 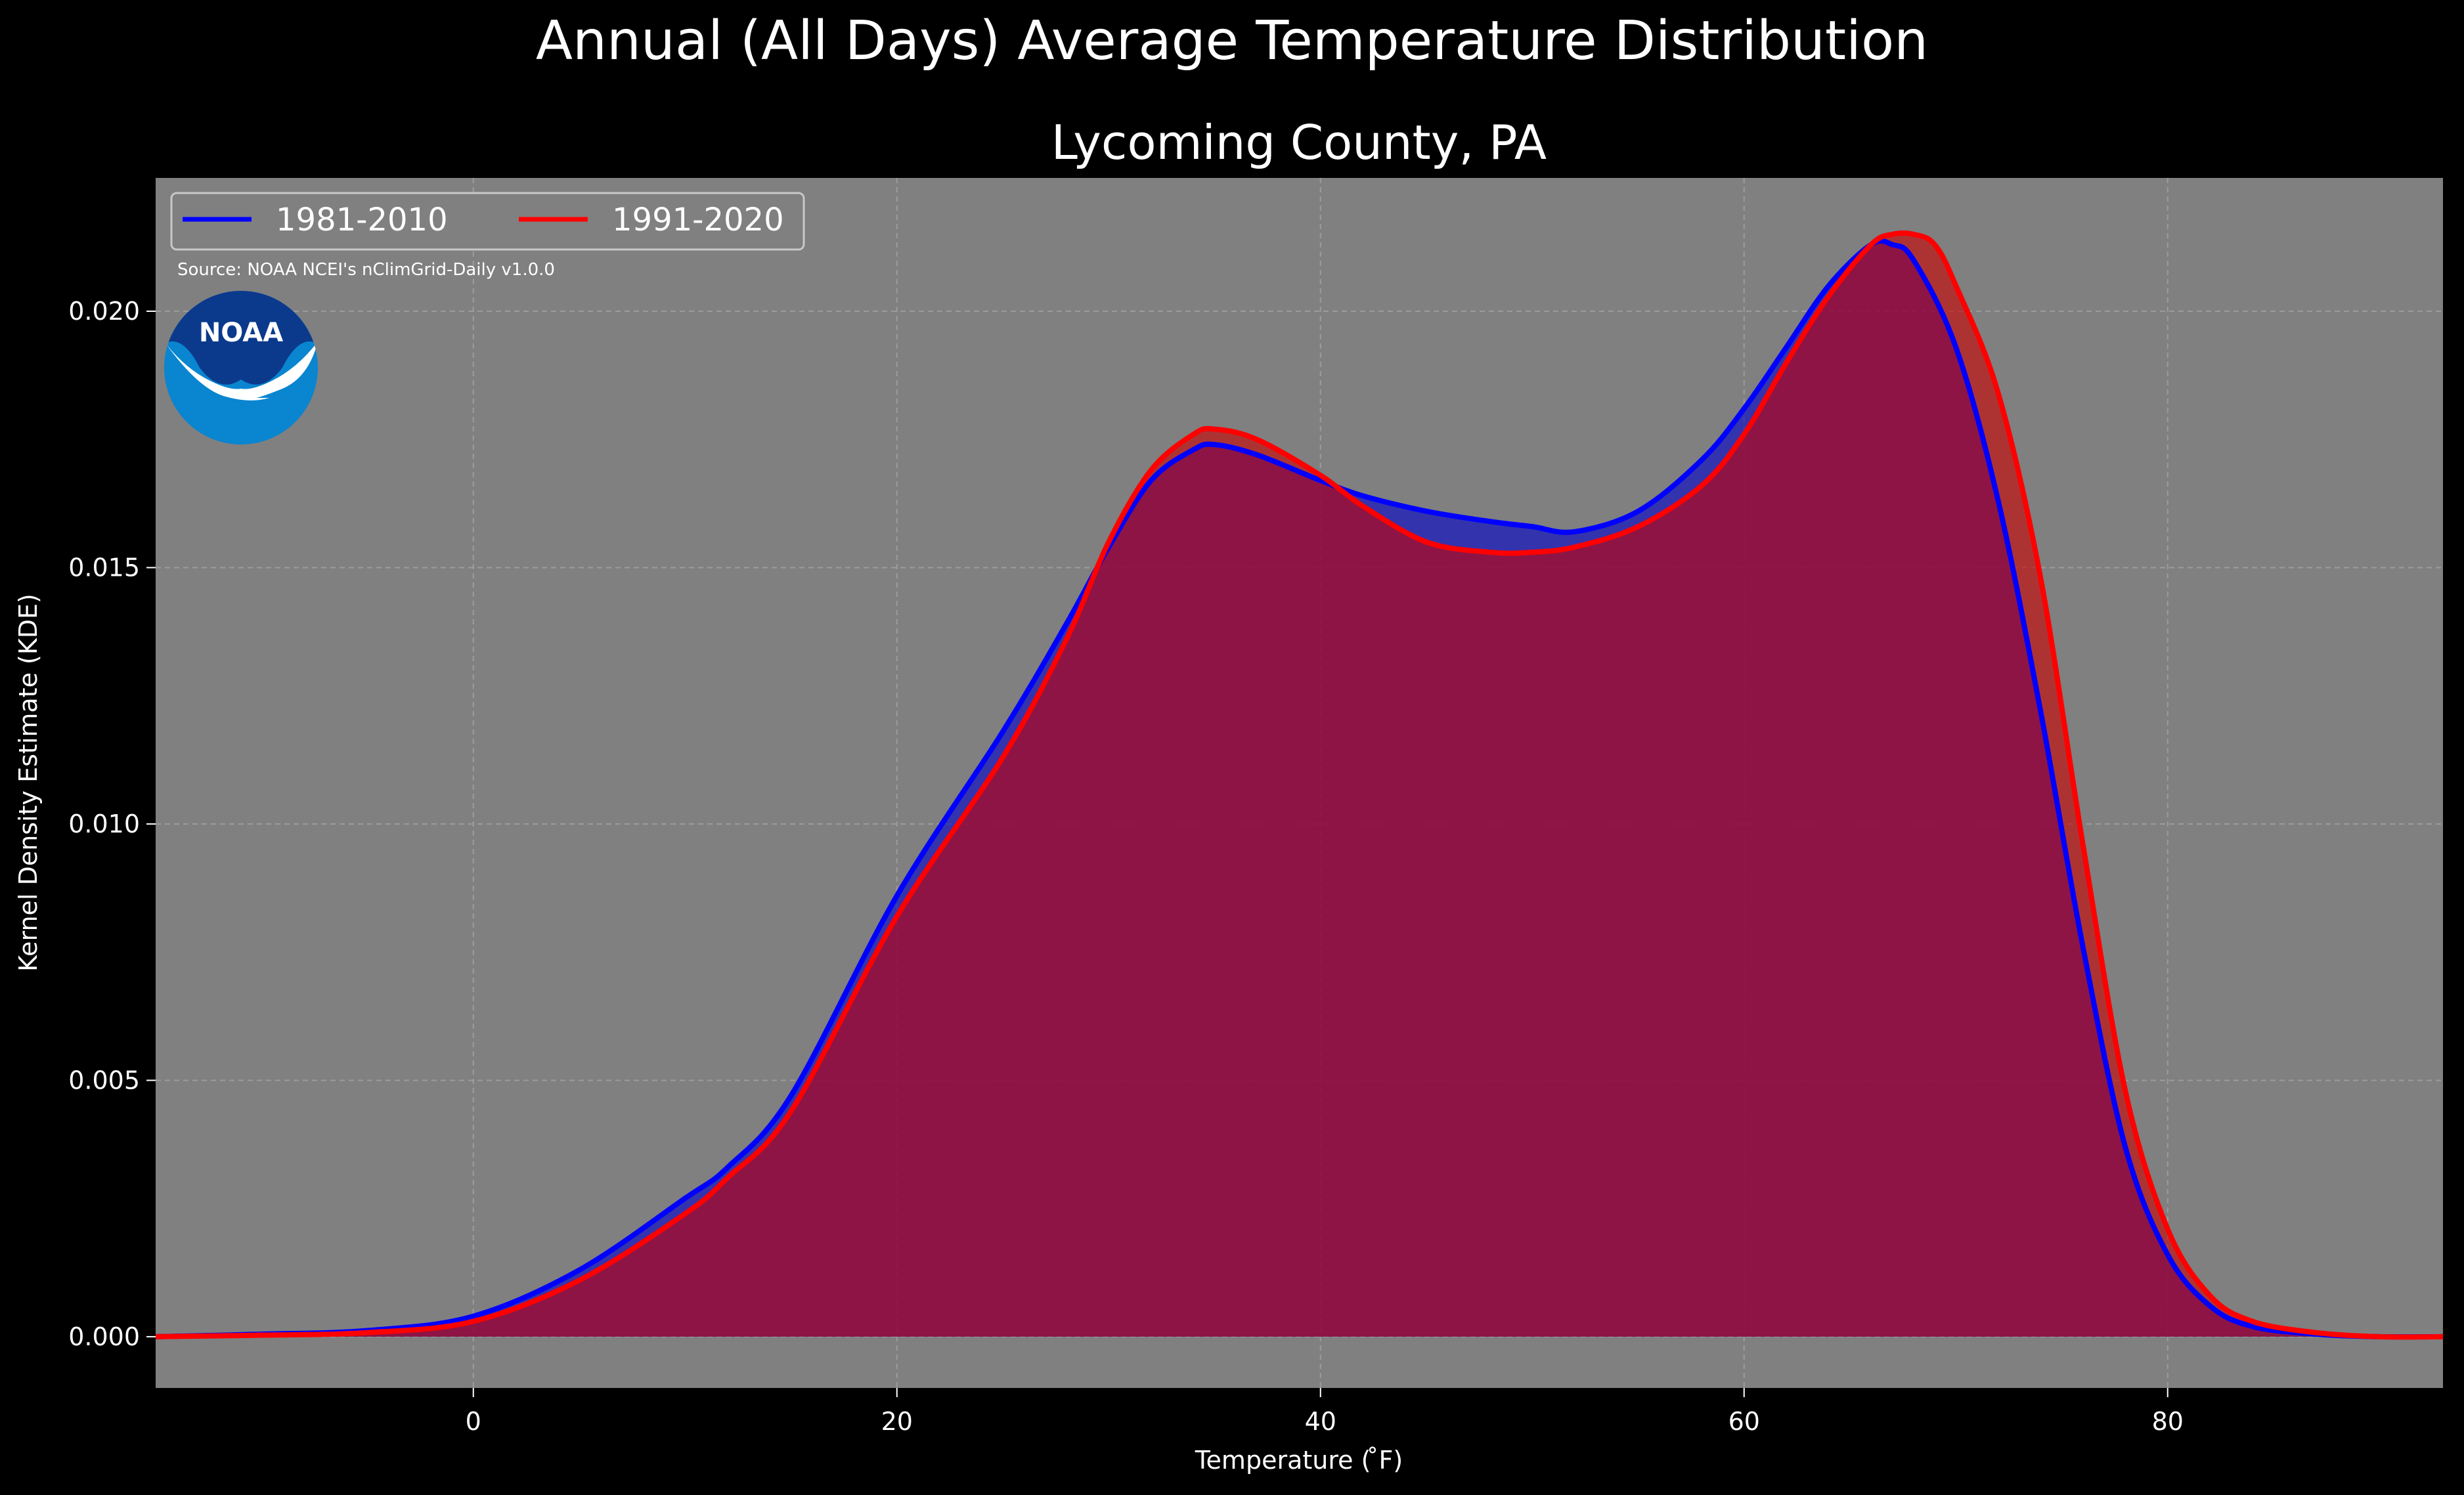 What do you see at coordinates (2168, 1421) in the screenshot?
I see `x-tick-label: 80` at bounding box center [2168, 1421].